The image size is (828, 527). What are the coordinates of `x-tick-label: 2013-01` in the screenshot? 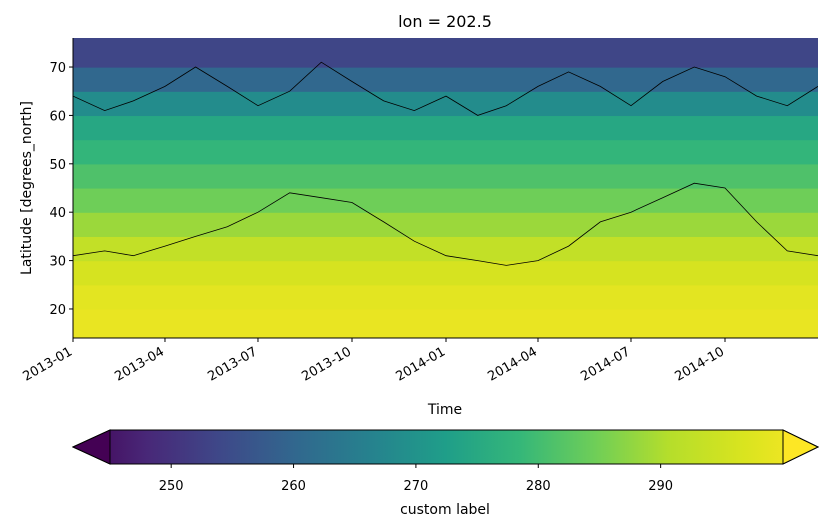 It's located at (47, 364).